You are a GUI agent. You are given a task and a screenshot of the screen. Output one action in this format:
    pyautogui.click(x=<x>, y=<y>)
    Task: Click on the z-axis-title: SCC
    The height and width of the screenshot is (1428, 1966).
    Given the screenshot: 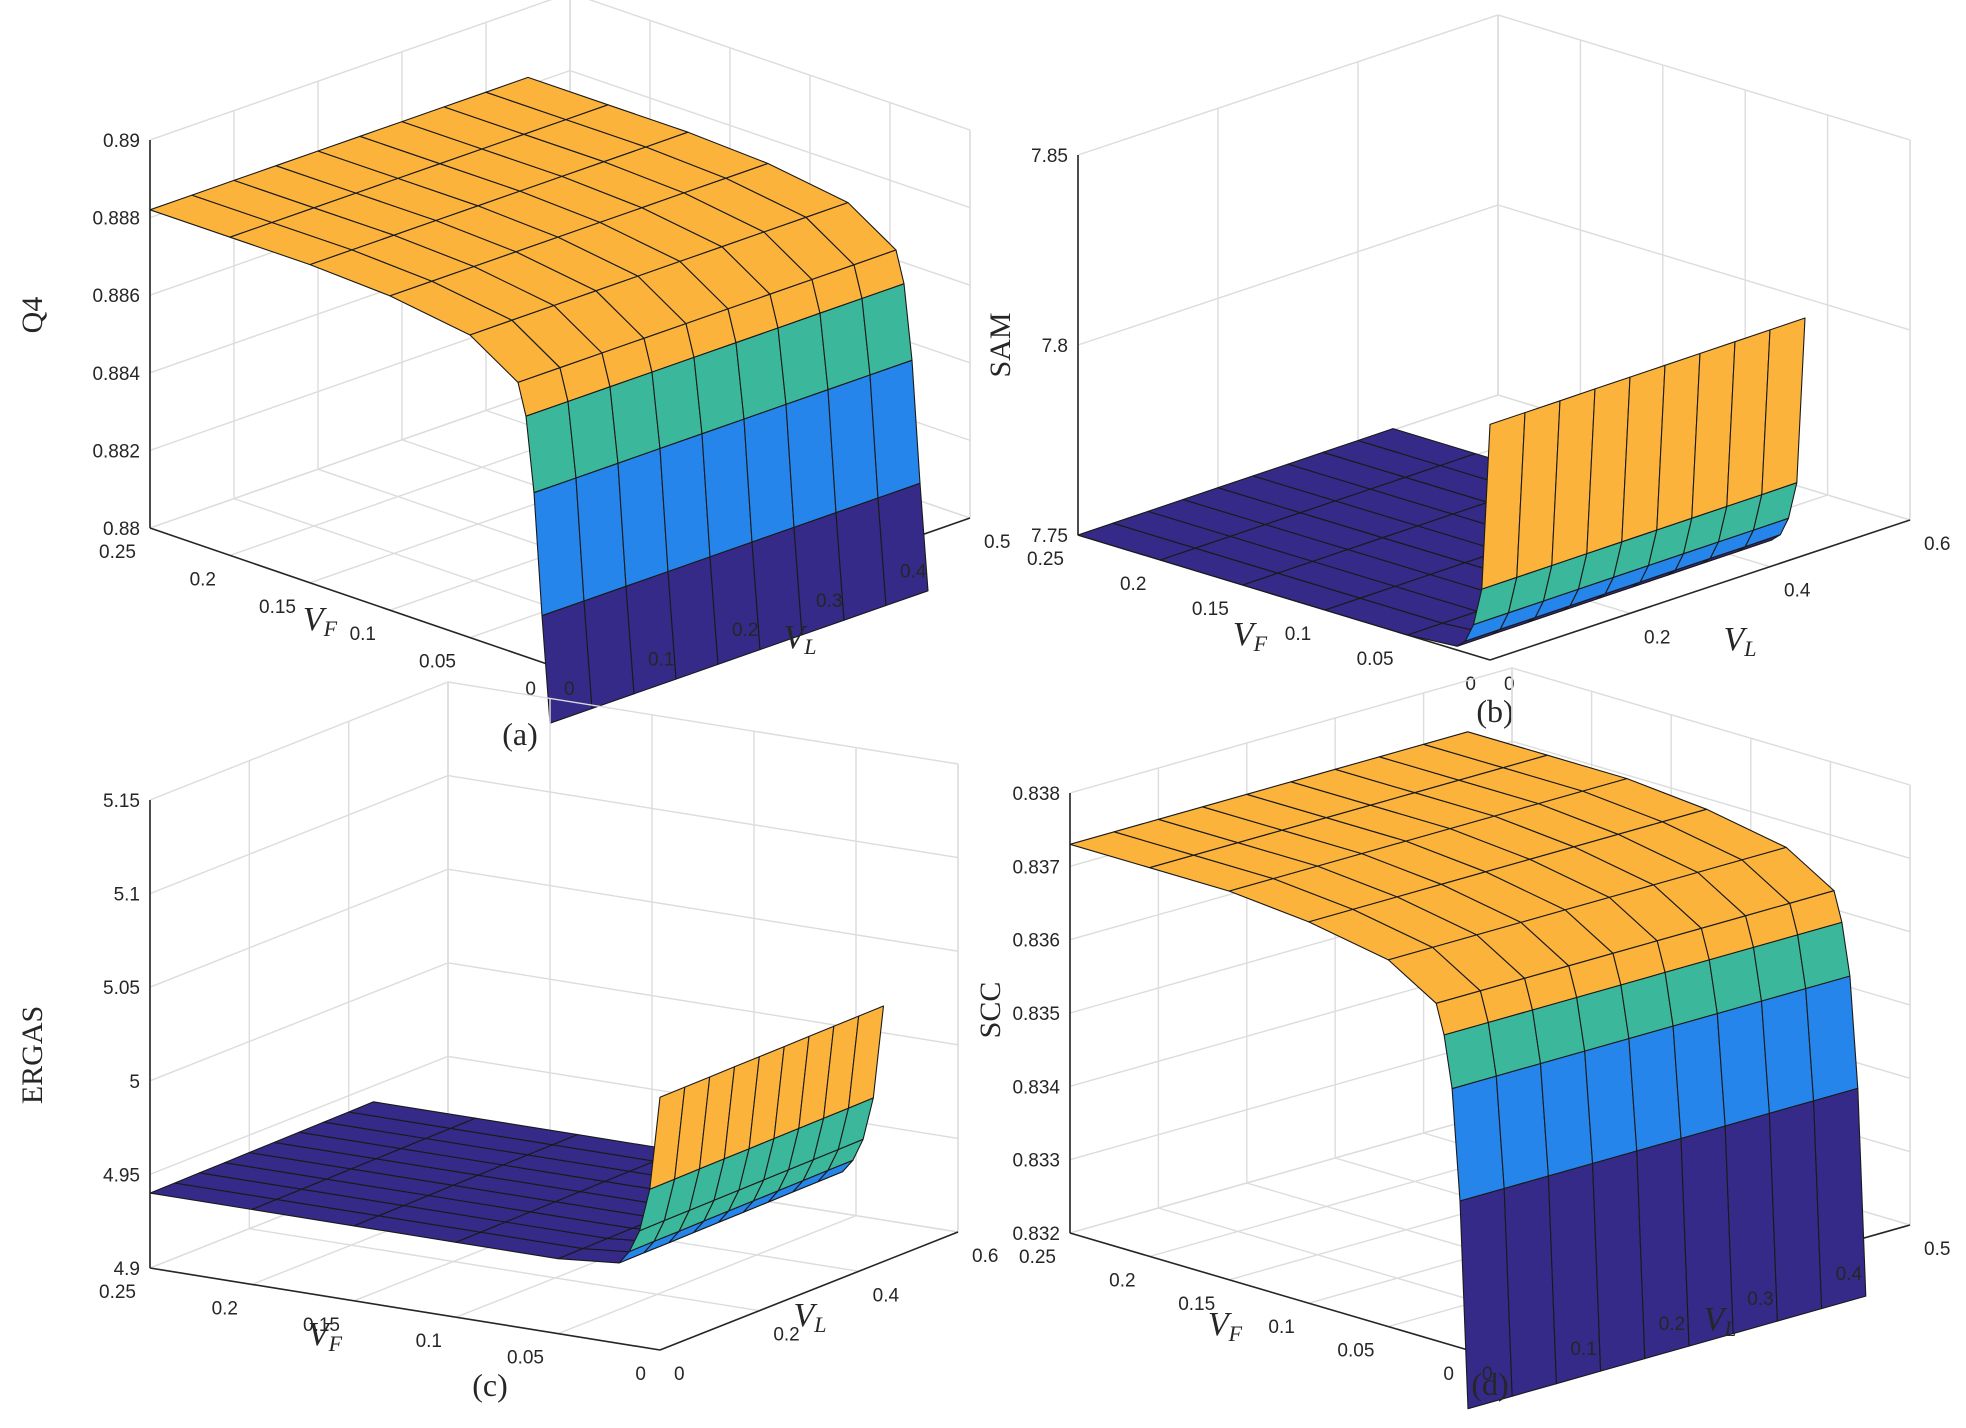 What is the action you would take?
    pyautogui.click(x=990, y=1010)
    